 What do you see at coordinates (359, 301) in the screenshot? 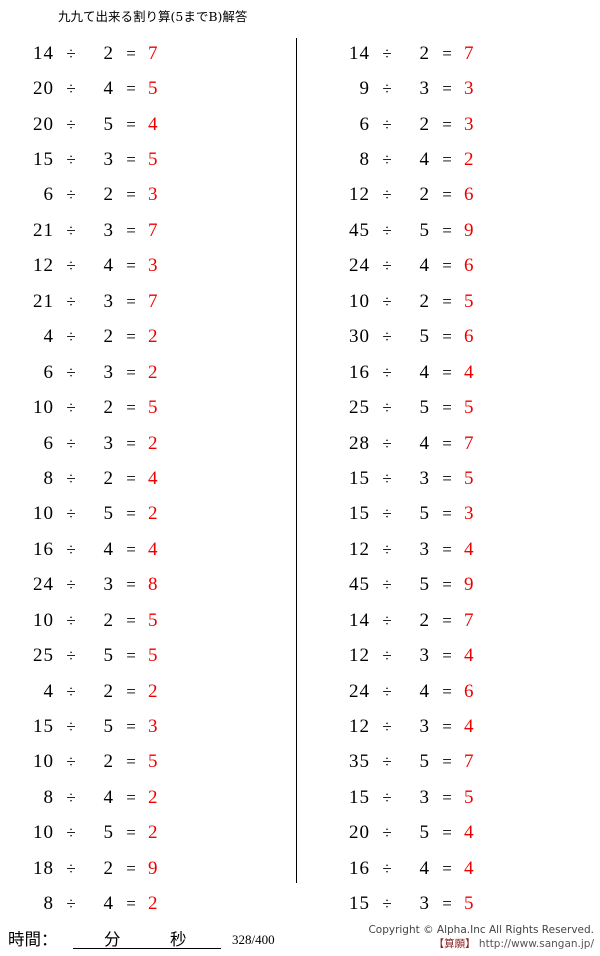
I see `dividend: 10` at bounding box center [359, 301].